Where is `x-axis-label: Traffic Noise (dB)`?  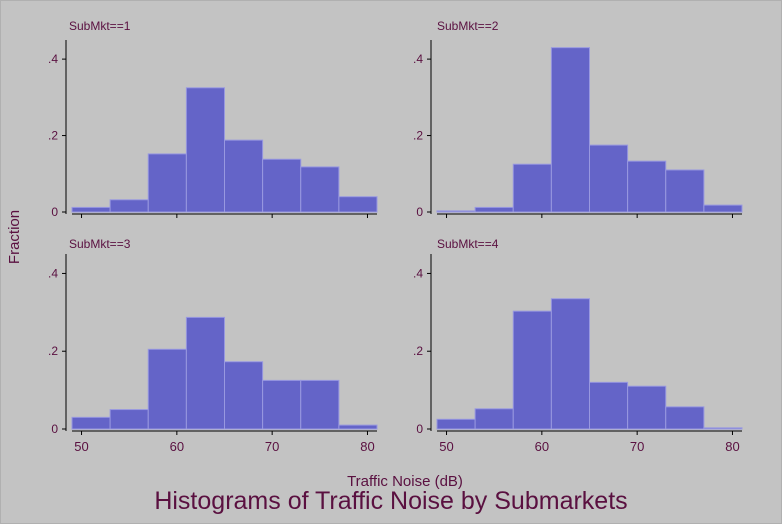 x-axis-label: Traffic Noise (dB) is located at coordinates (405, 481).